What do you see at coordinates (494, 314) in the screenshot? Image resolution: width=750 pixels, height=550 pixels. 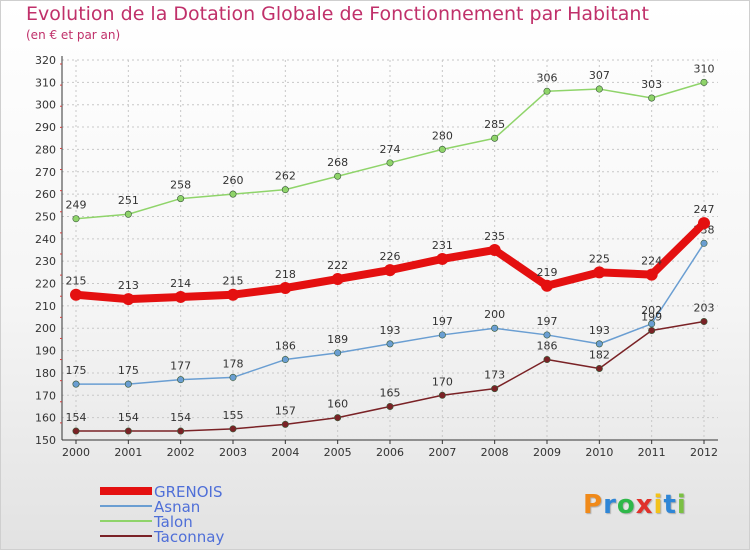 I see `data-label: 200` at bounding box center [494, 314].